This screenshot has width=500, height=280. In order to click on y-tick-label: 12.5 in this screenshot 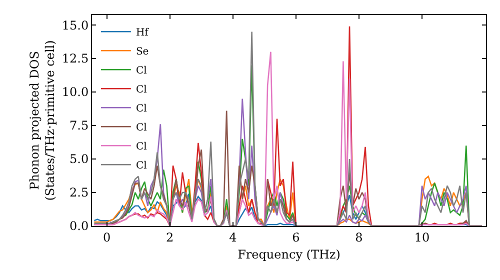, I will do `click(75, 59)`.